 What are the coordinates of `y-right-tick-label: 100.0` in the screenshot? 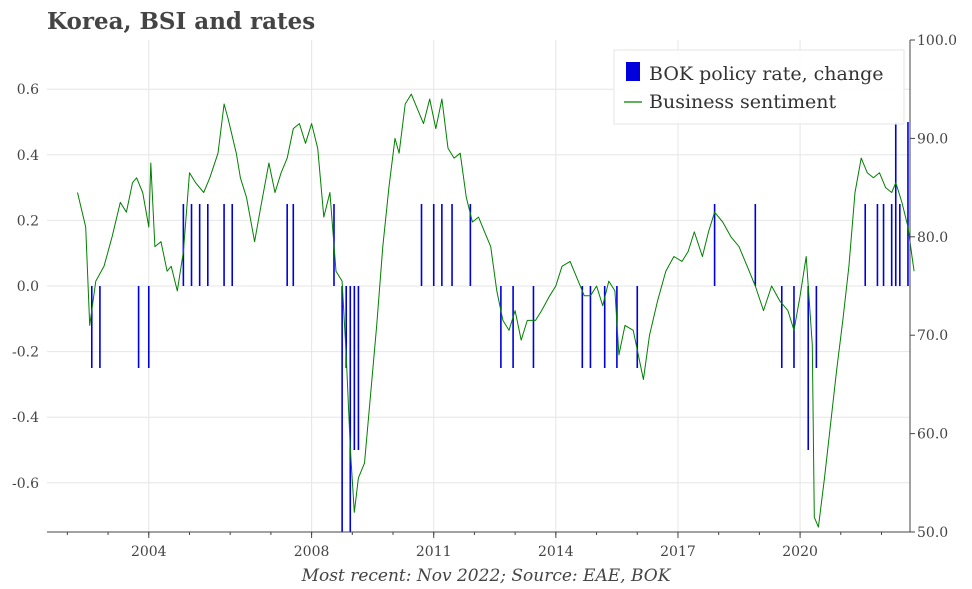 It's located at (937, 41).